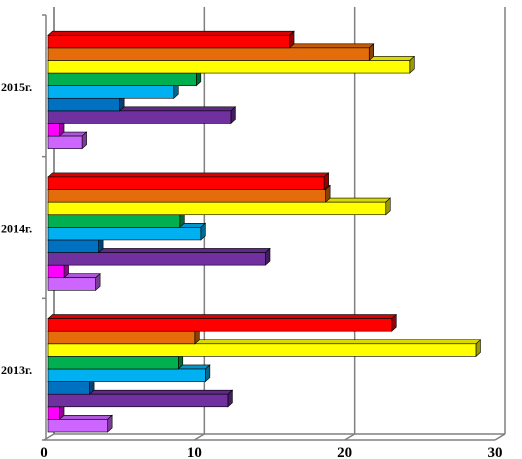  What do you see at coordinates (344, 452) in the screenshot?
I see `x-tick-label-20: 20` at bounding box center [344, 452].